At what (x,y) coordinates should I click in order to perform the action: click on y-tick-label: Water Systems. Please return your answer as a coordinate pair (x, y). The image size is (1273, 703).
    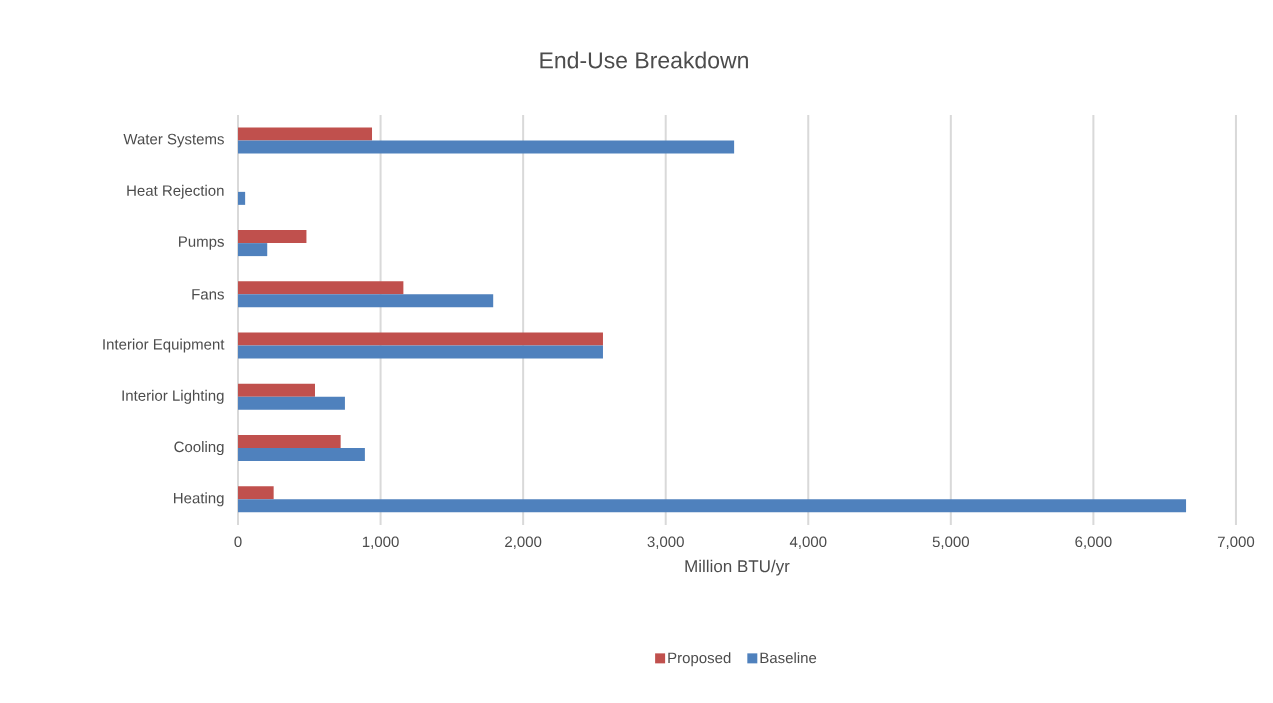
    Looking at the image, I should click on (173, 140).